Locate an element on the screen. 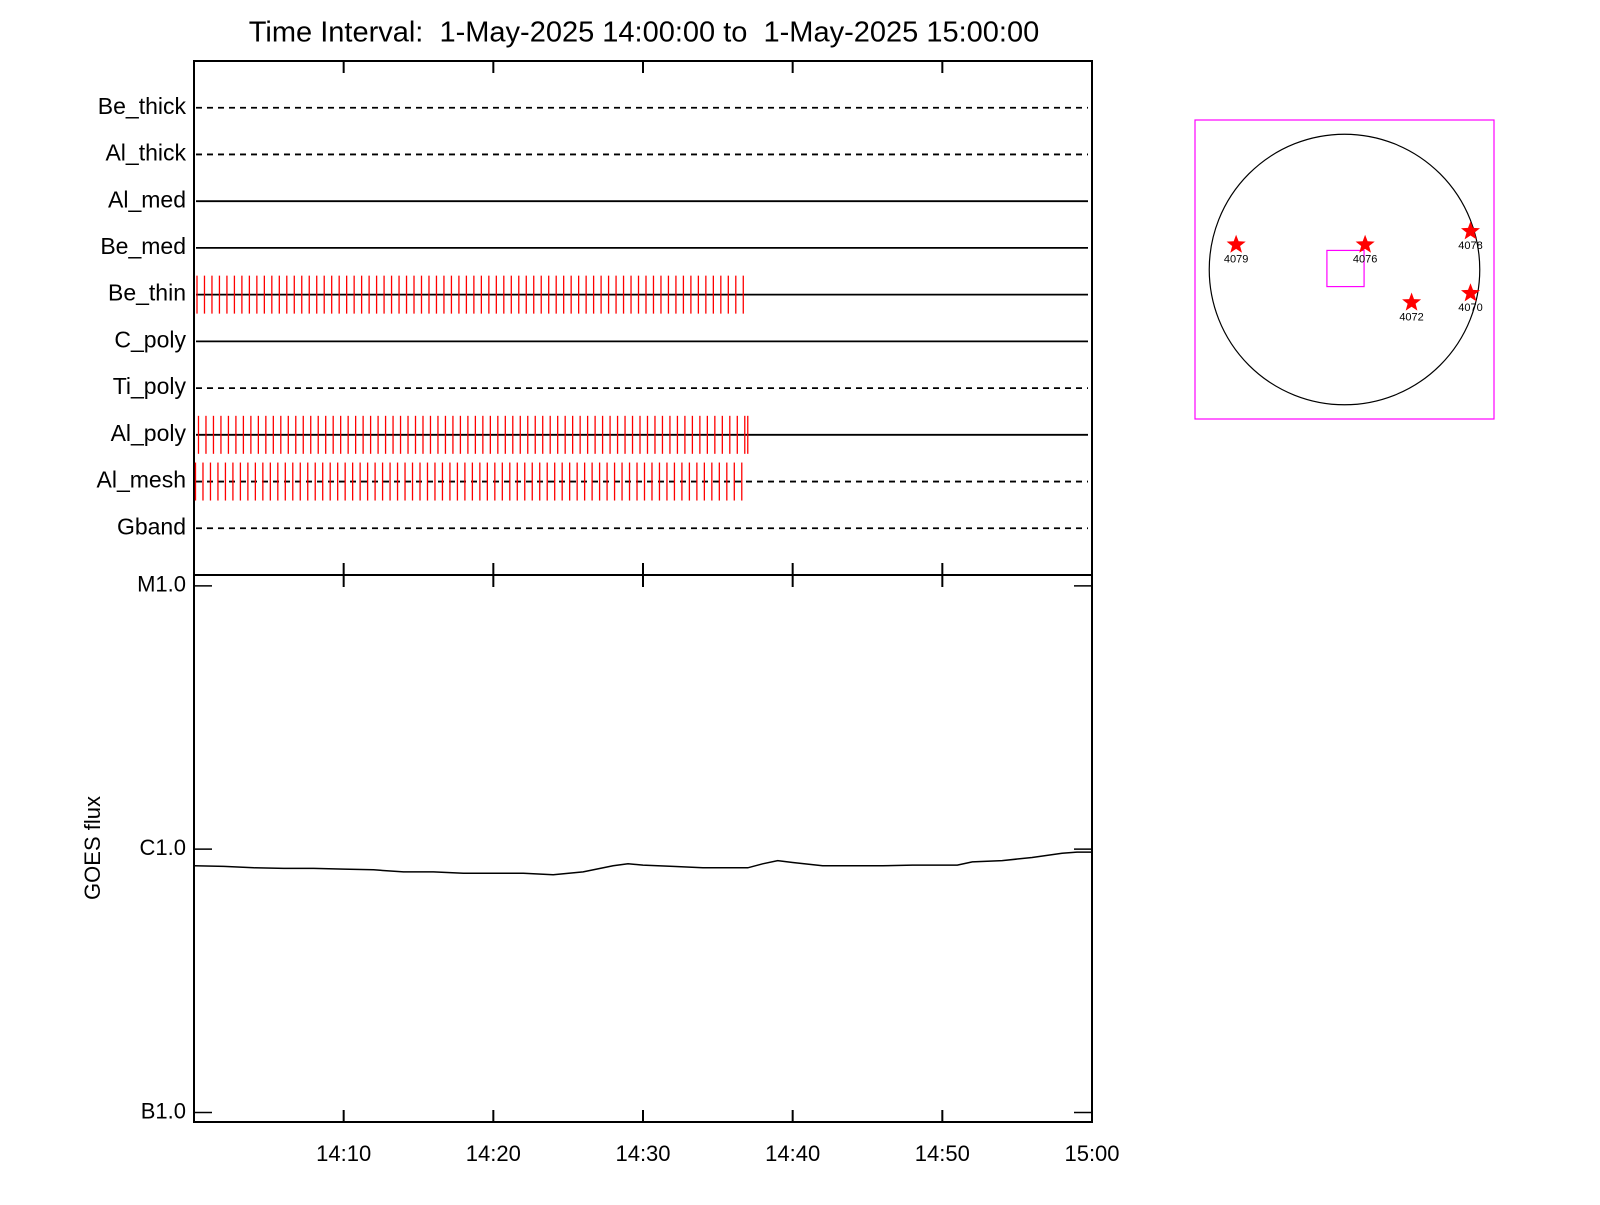  solar-limb is located at coordinates (1344, 269).